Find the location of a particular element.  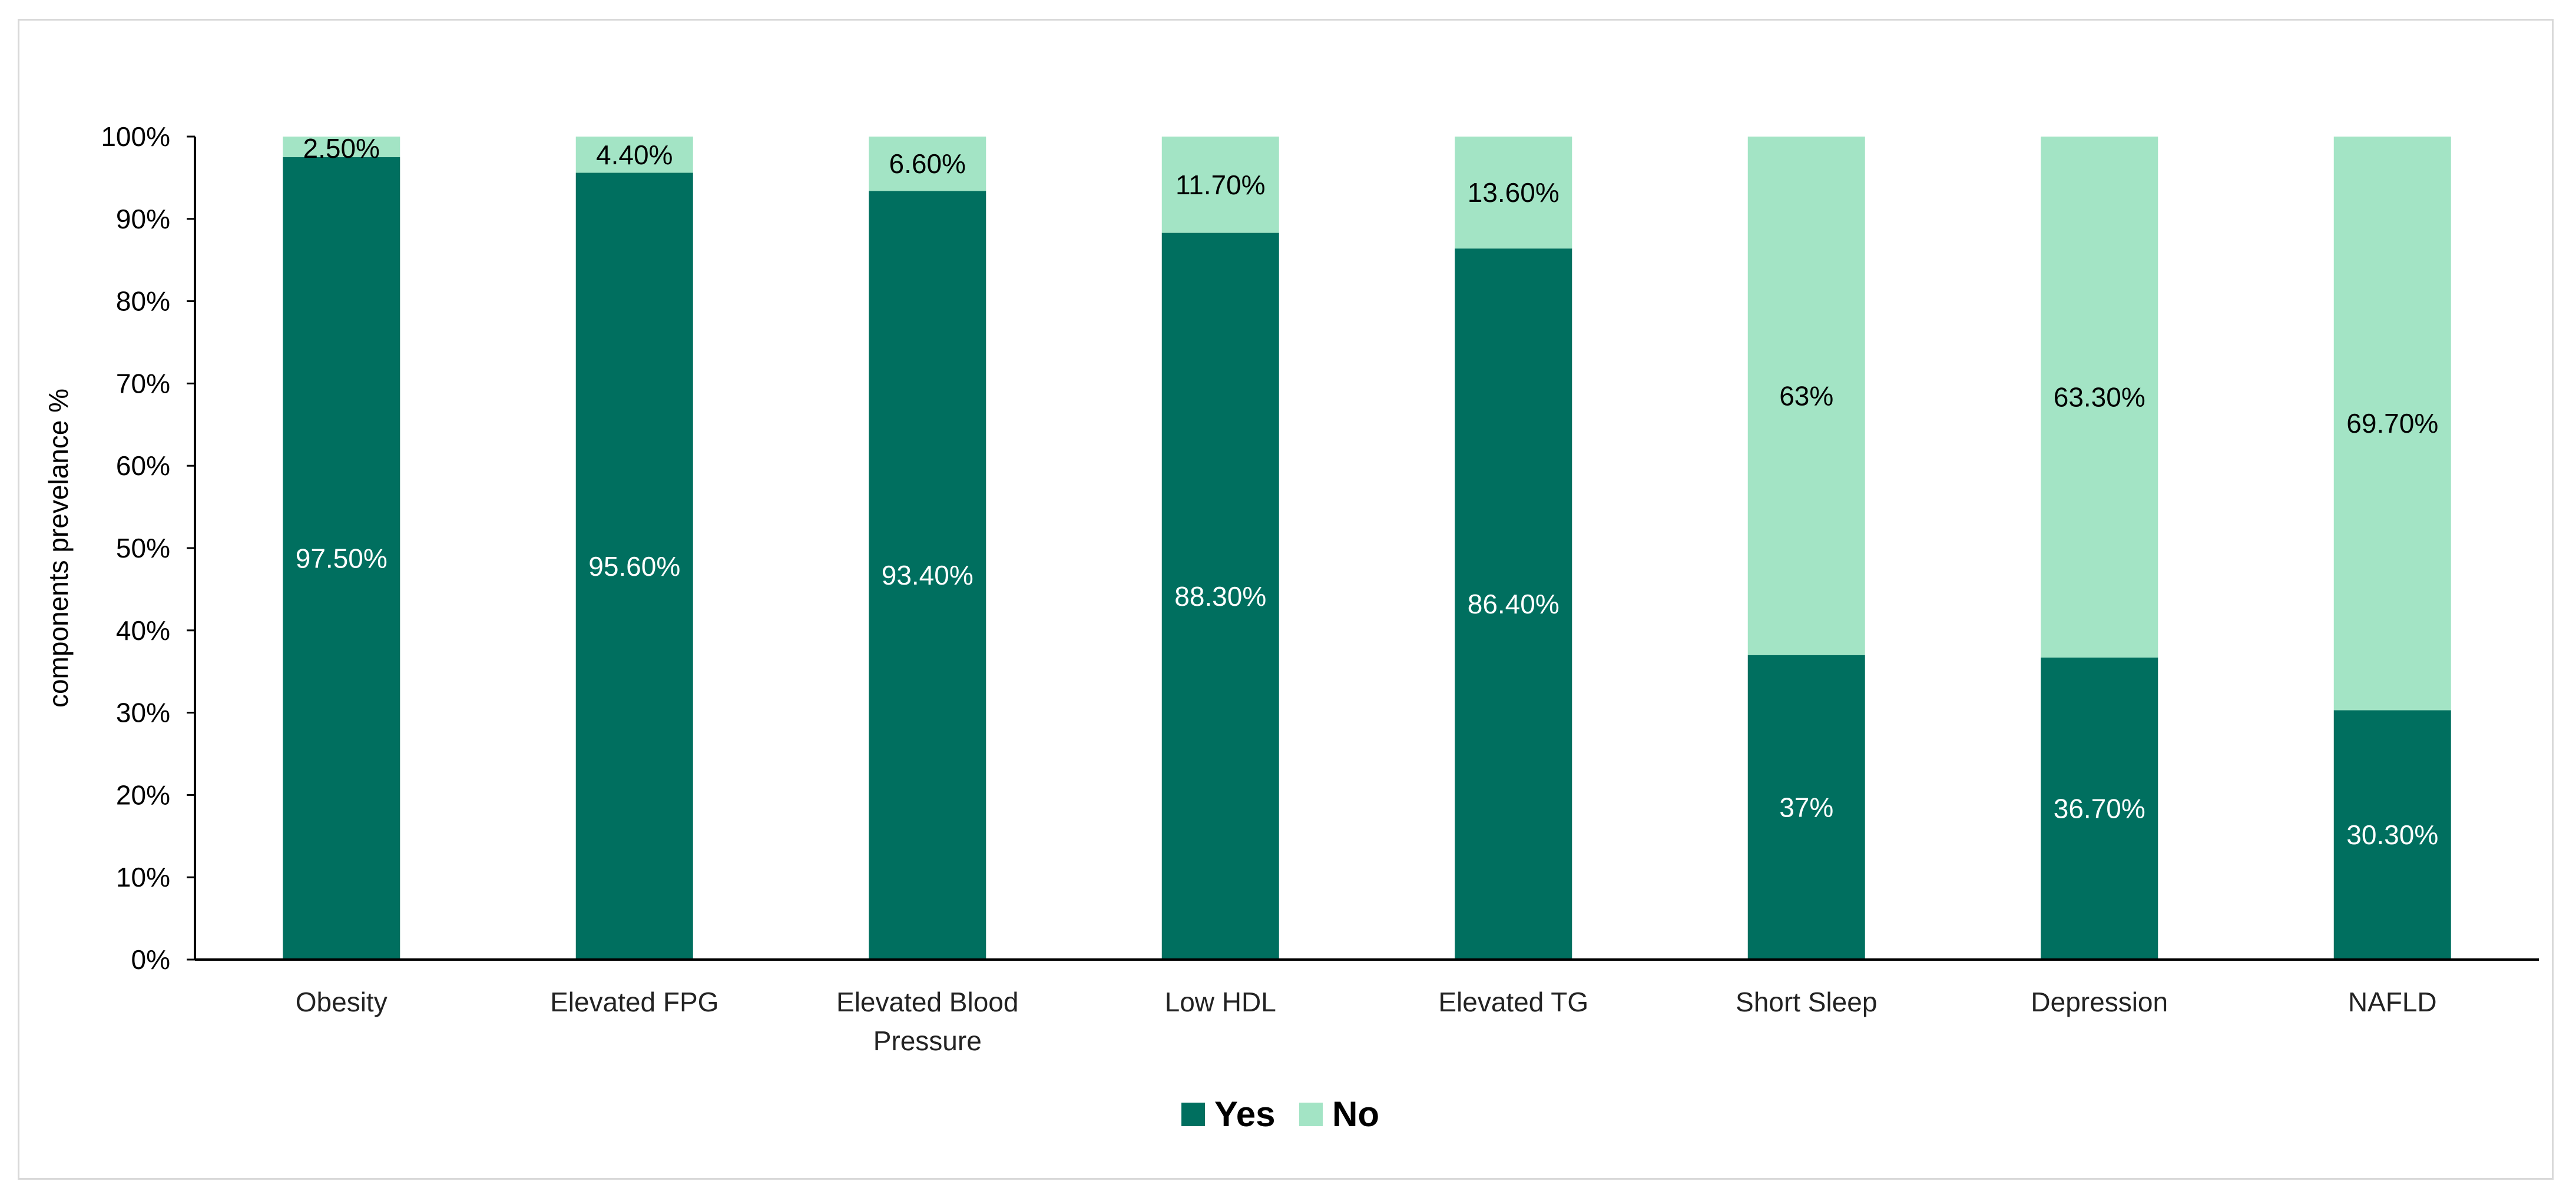

y-tick-label: 70% is located at coordinates (143, 383).